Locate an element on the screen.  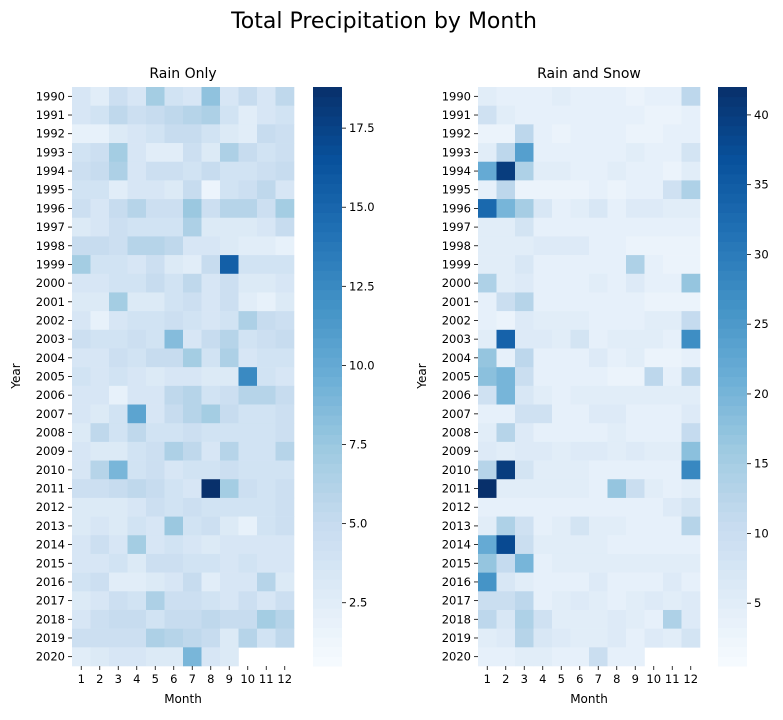
y-tick-label: 2011 is located at coordinates (50, 489).